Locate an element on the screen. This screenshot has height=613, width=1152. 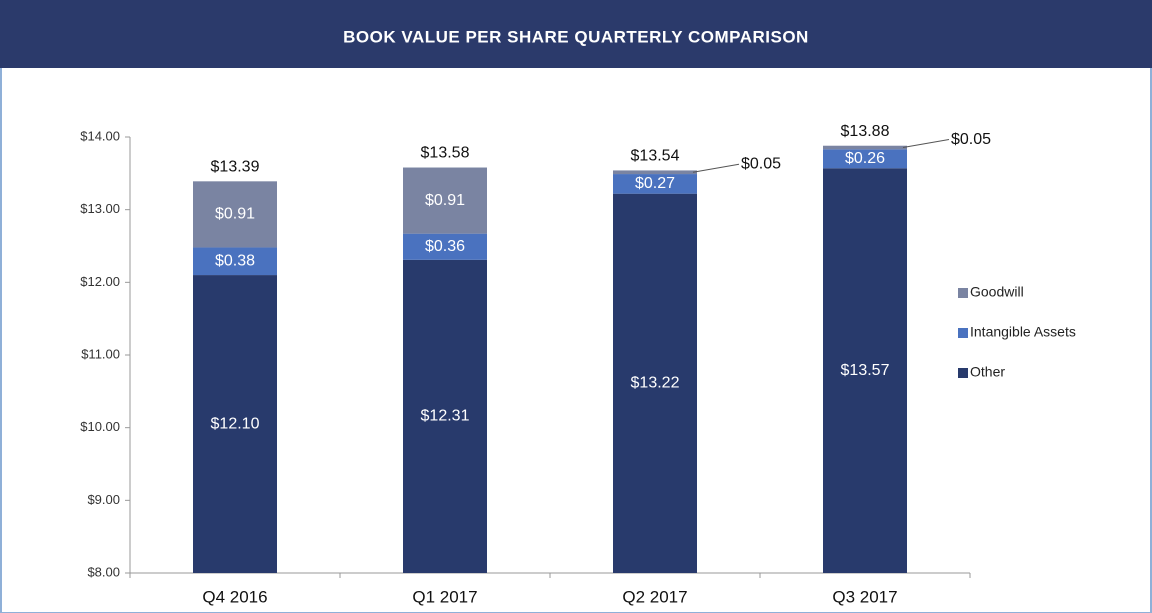
y-tick-label: $10.00 is located at coordinates (100, 426).